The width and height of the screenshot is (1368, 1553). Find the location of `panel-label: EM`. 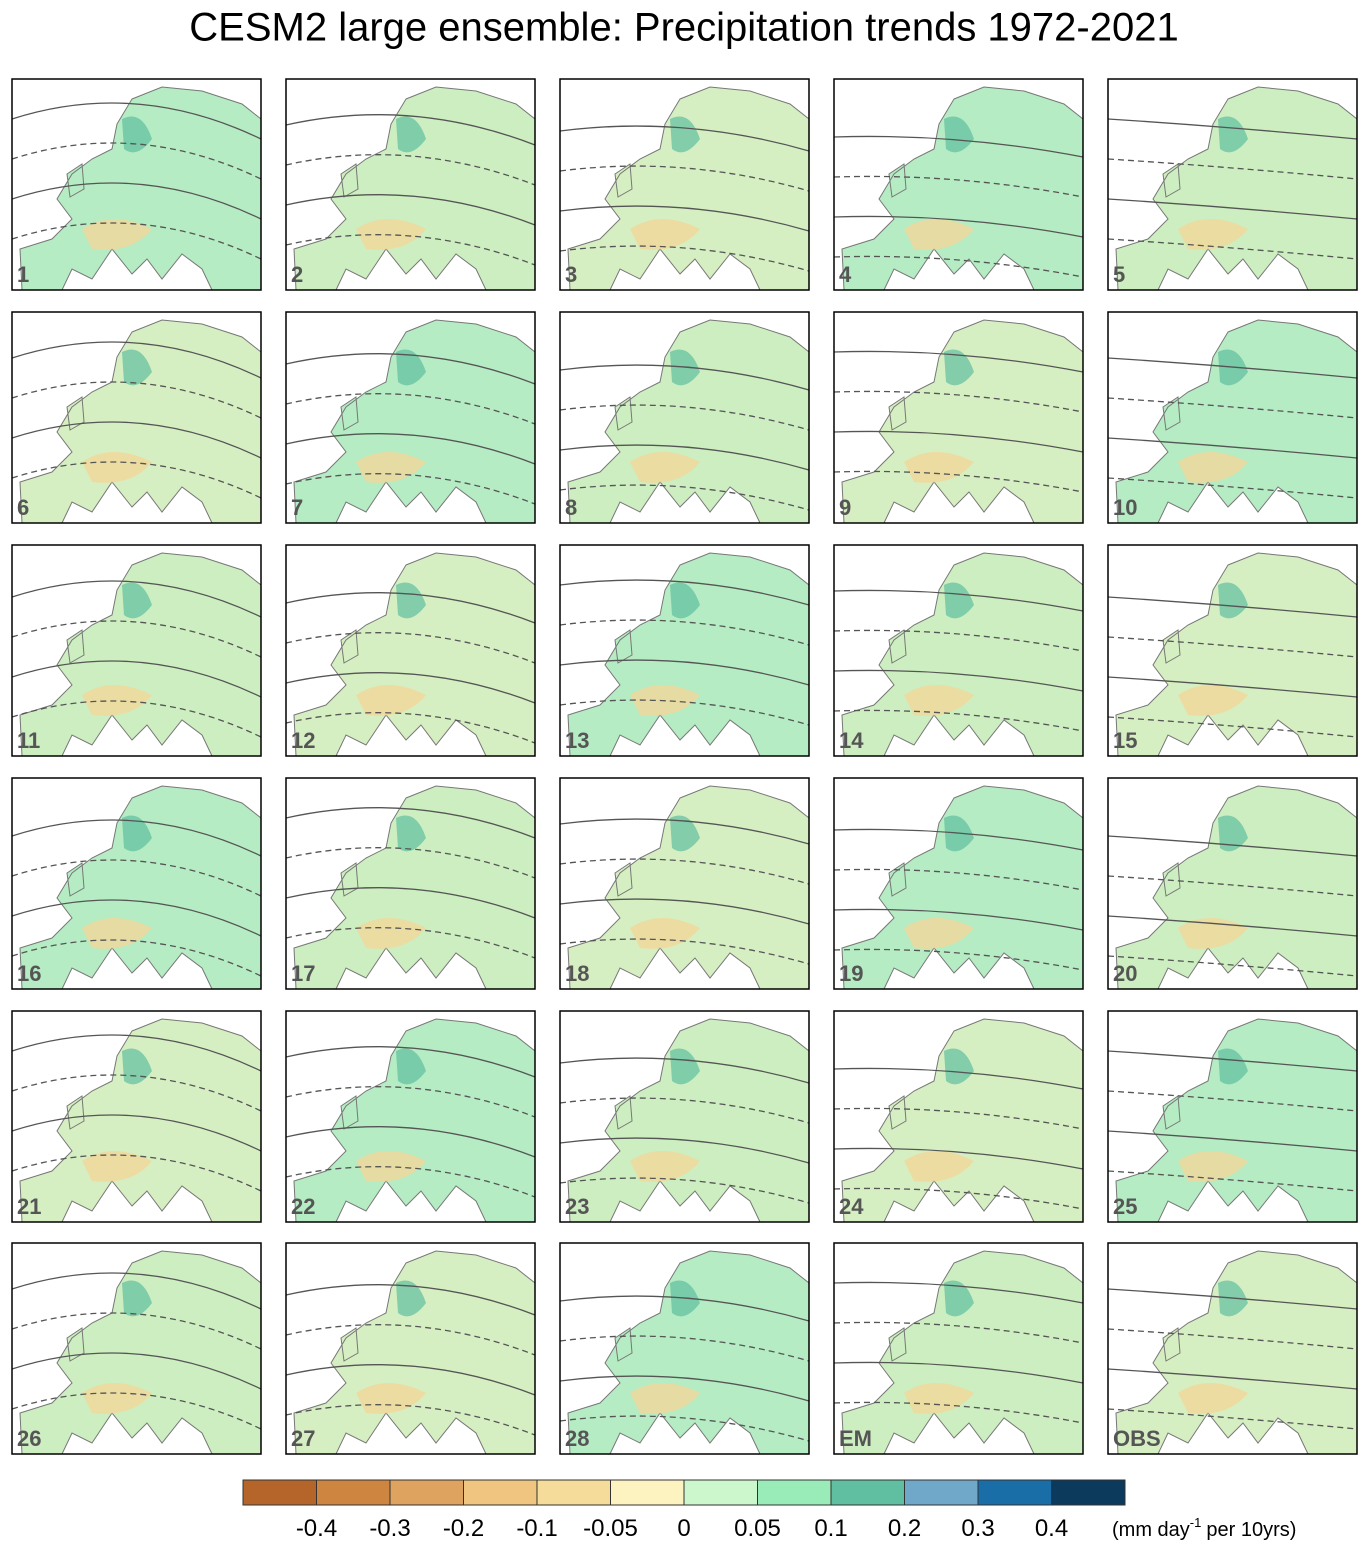

panel-label: EM is located at coordinates (855, 1438).